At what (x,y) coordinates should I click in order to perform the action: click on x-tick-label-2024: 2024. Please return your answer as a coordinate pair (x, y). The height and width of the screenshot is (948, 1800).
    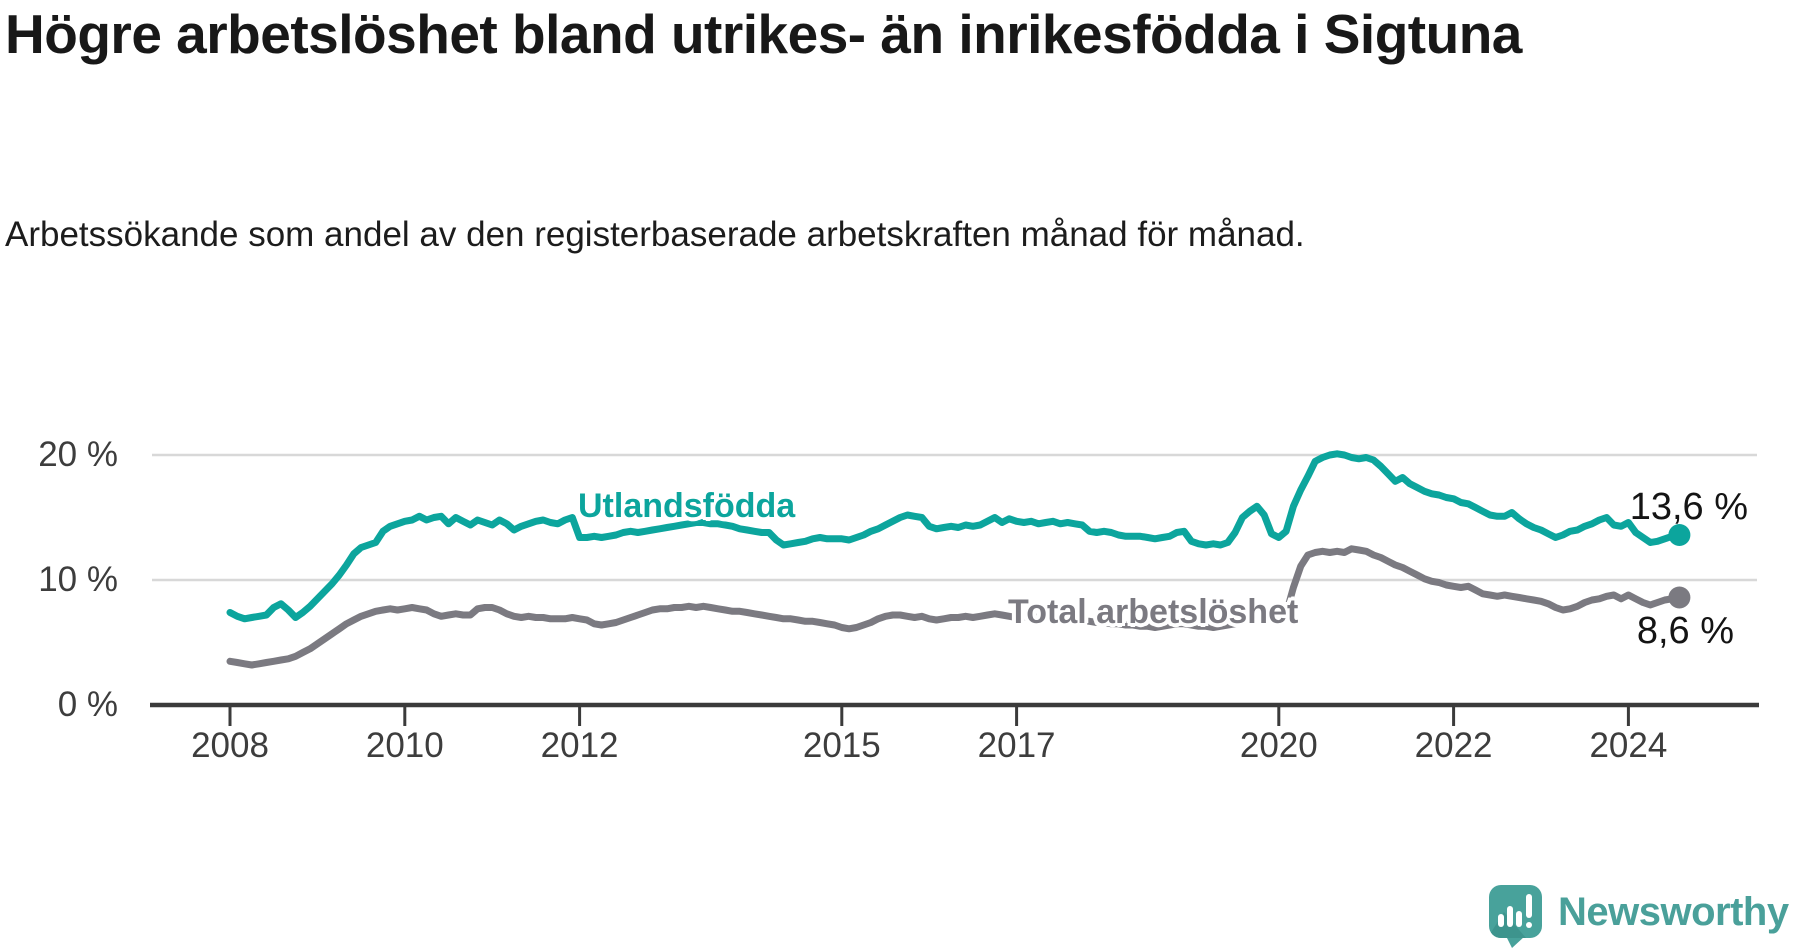
    Looking at the image, I should click on (1628, 745).